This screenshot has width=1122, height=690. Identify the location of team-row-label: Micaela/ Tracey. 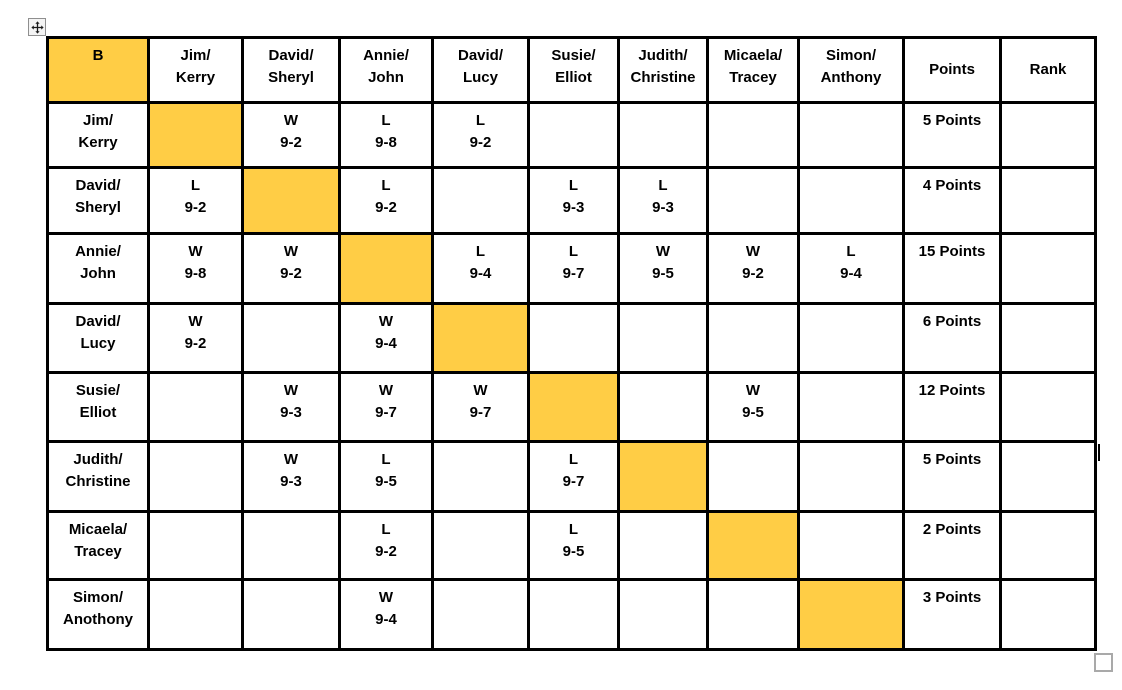
(98, 545).